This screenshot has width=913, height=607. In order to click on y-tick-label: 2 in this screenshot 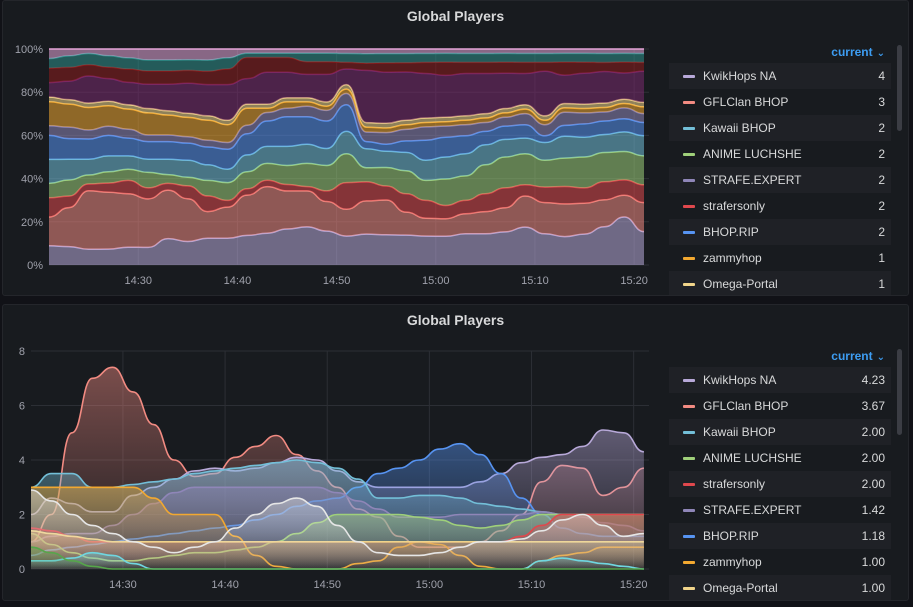, I will do `click(22, 516)`.